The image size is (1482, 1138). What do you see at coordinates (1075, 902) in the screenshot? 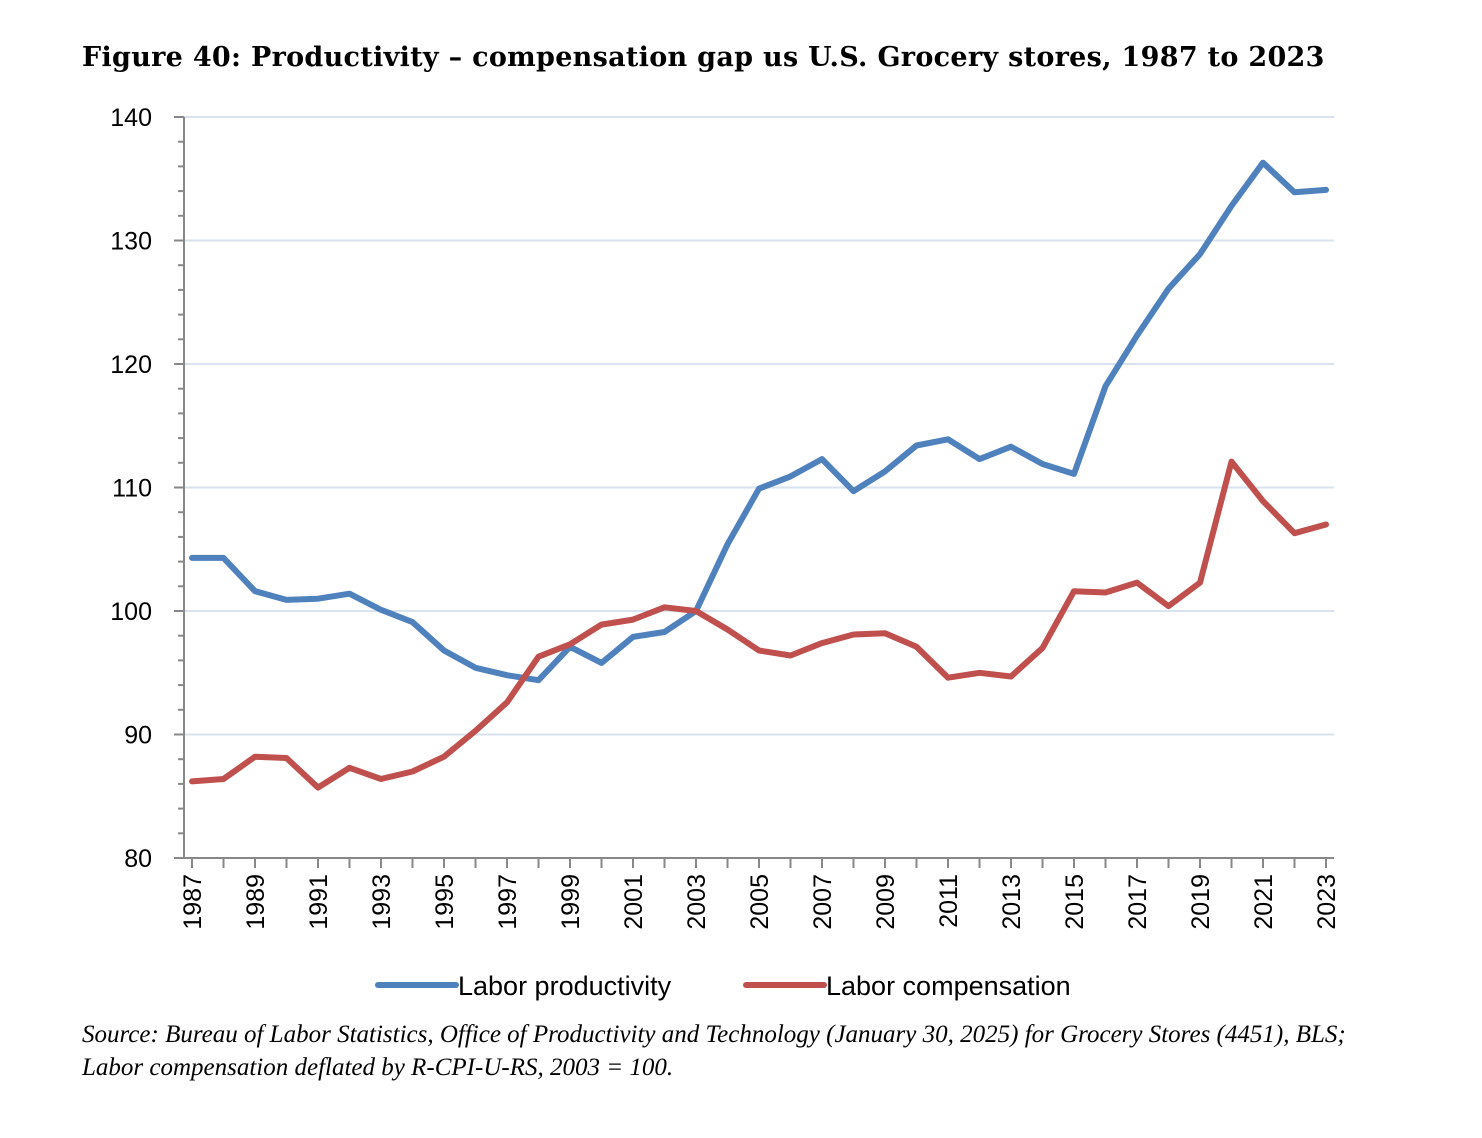
I see `x-tick-label: 2015` at bounding box center [1075, 902].